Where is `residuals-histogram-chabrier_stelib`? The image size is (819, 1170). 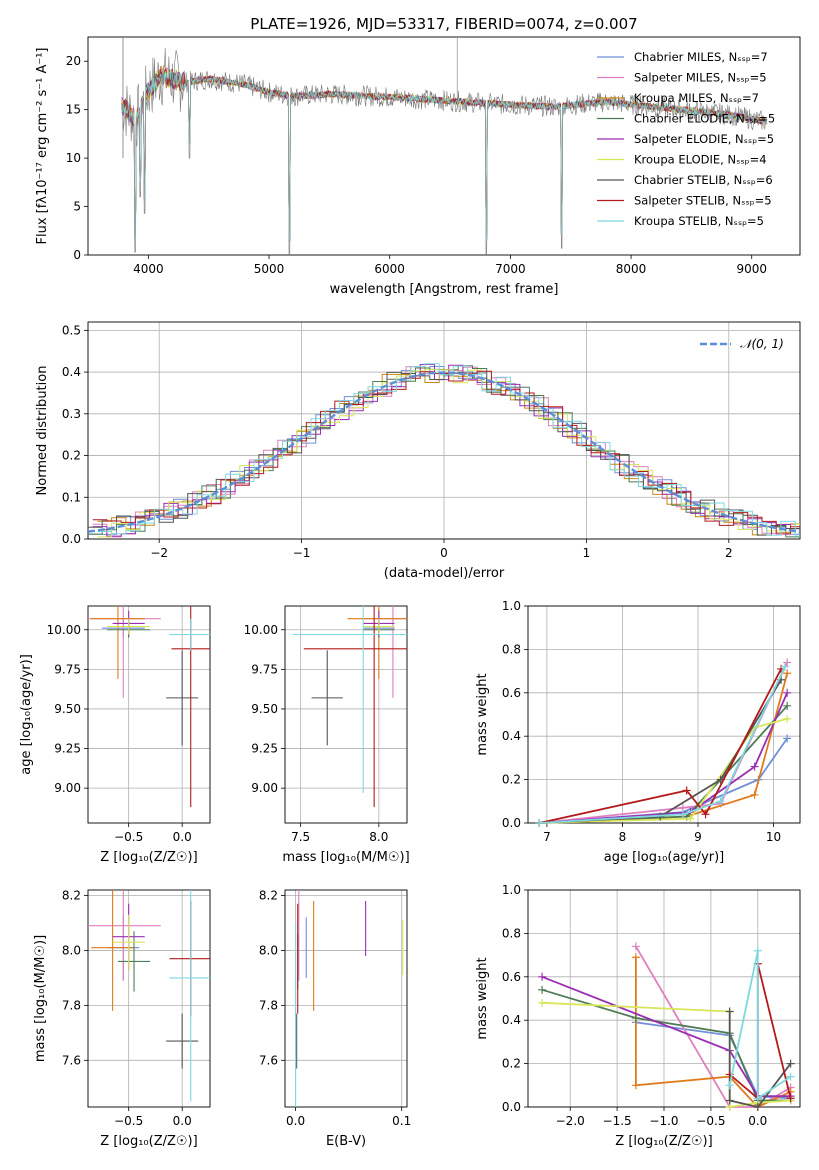 residuals-histogram-chabrier_stelib is located at coordinates (444, 453).